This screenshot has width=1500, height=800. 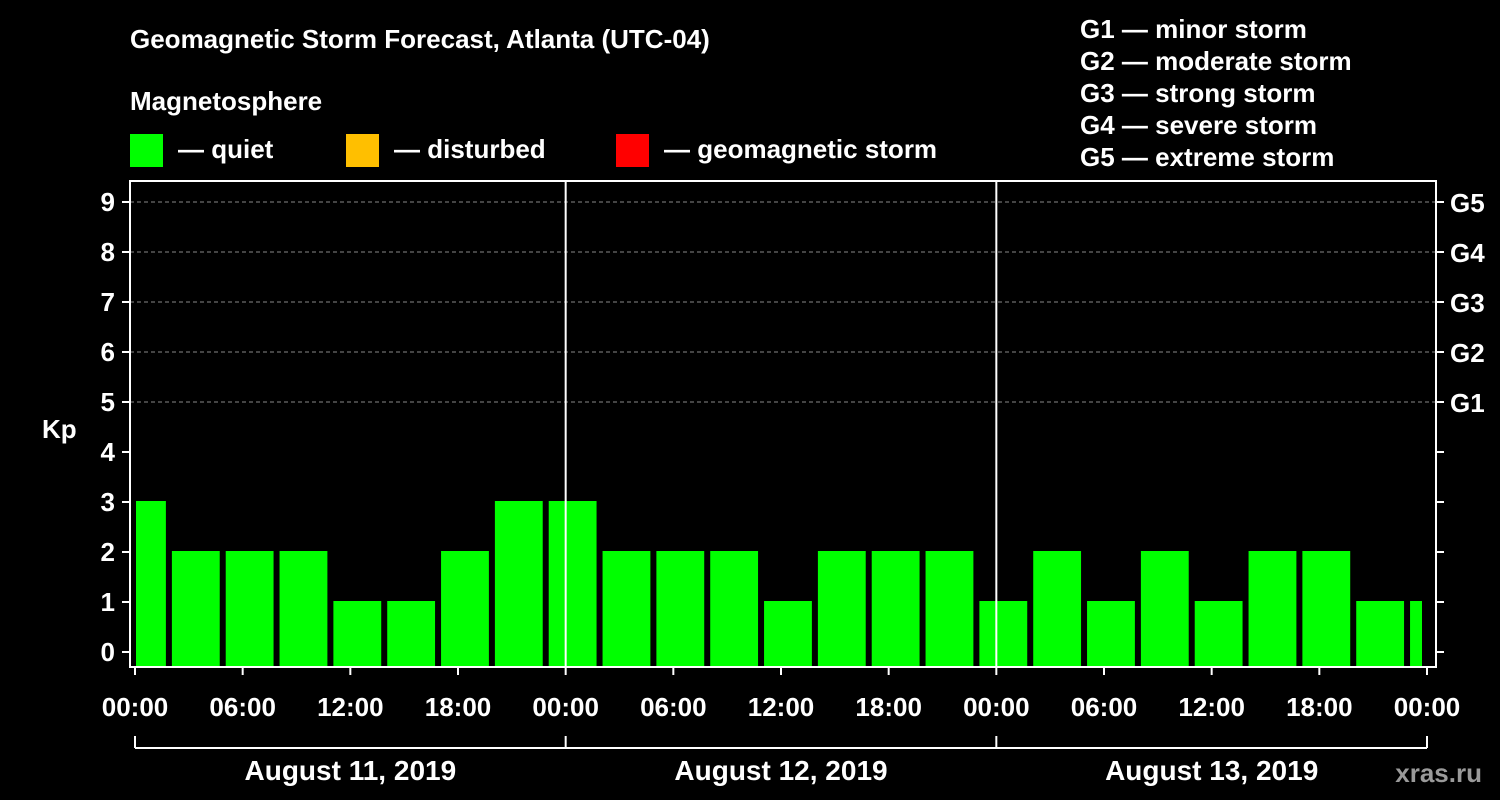 I want to click on x-tick-label-1: 06:00, so click(x=242, y=707).